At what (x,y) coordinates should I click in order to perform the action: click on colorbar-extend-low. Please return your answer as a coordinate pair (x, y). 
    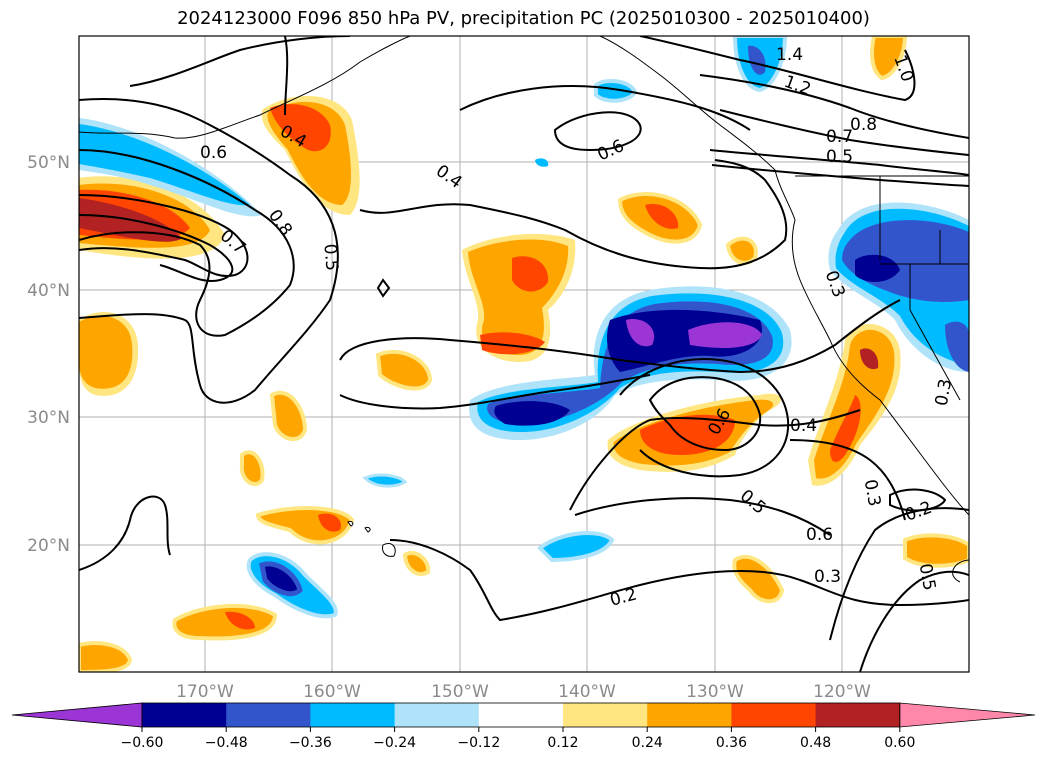
    Looking at the image, I should click on (77, 715).